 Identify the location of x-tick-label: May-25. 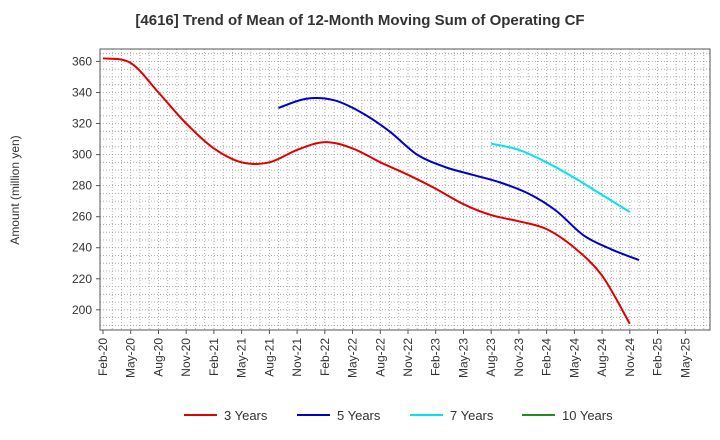
(685, 358).